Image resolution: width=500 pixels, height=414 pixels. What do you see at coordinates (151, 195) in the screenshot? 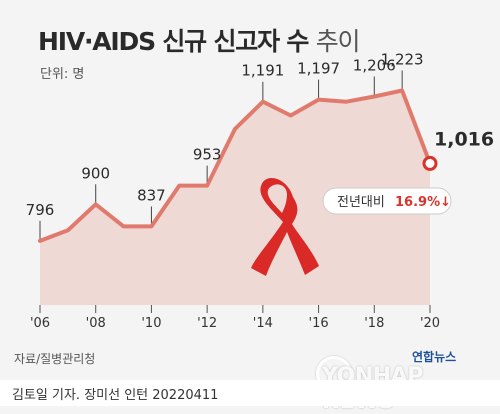
I see `data-label: 837` at bounding box center [151, 195].